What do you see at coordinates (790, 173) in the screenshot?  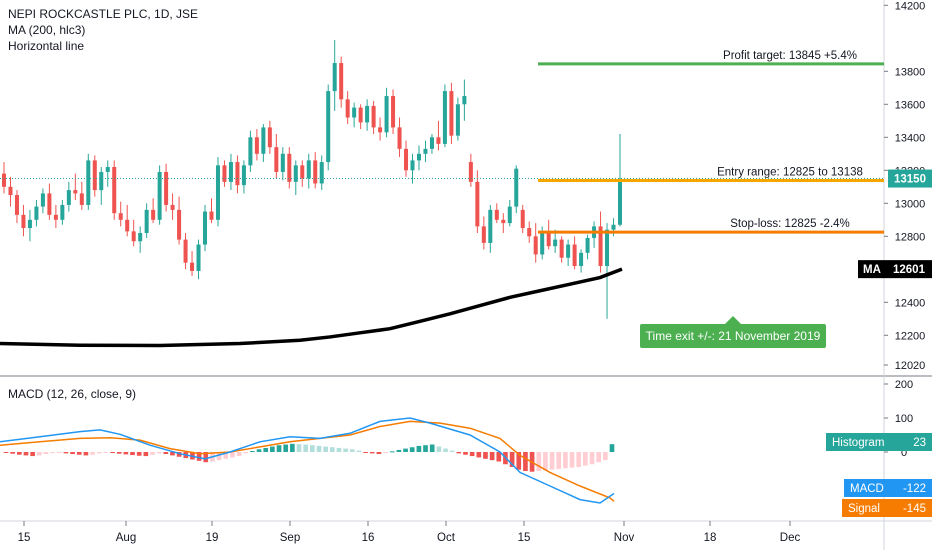 I see `annotation-label-1: Entry range: 12825 to 13138` at bounding box center [790, 173].